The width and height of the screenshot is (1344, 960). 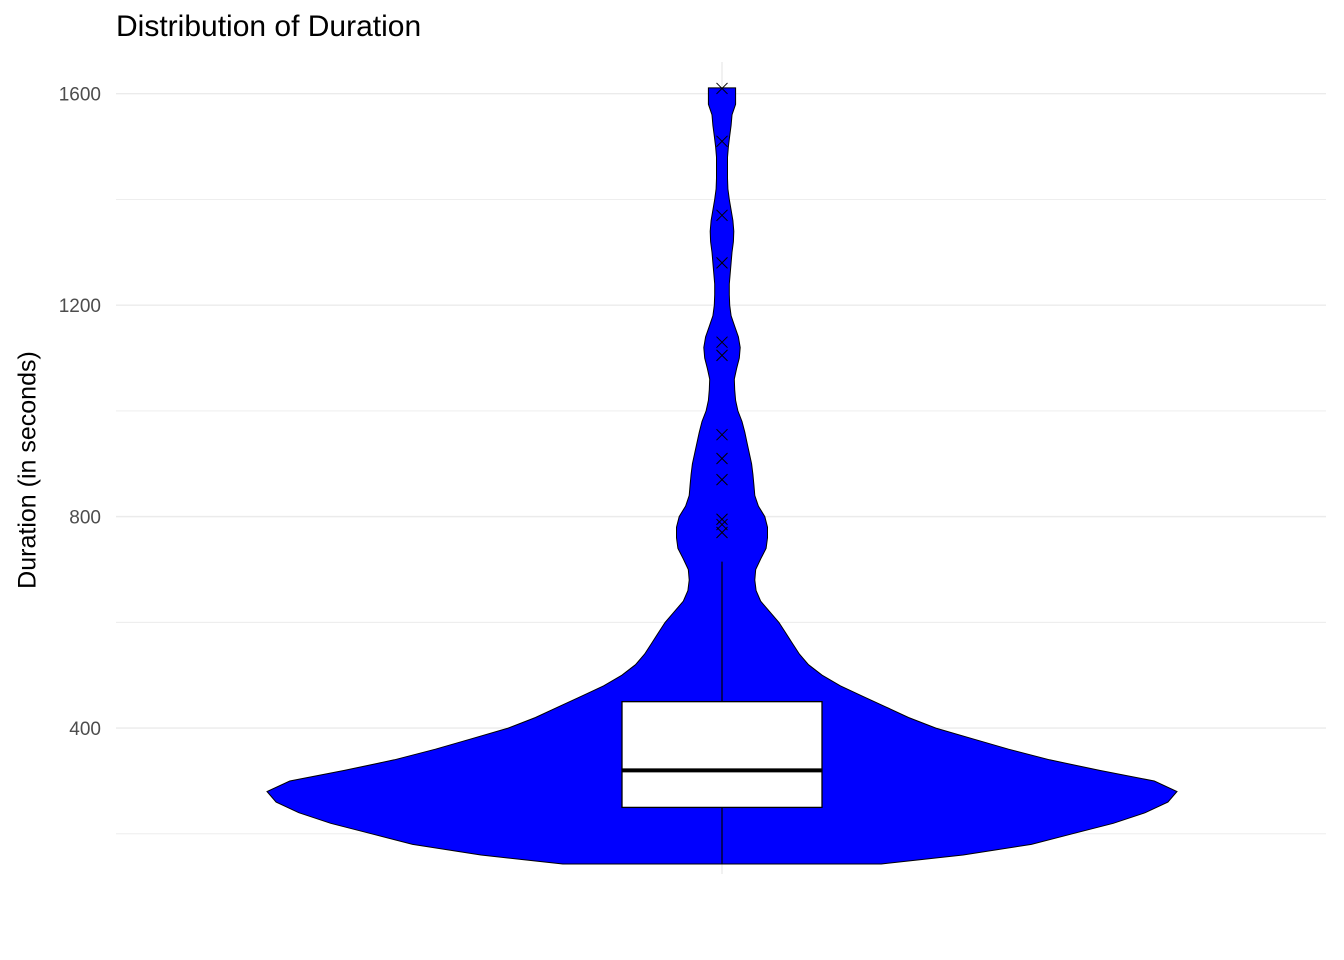 What do you see at coordinates (722, 755) in the screenshot?
I see `box-iqr` at bounding box center [722, 755].